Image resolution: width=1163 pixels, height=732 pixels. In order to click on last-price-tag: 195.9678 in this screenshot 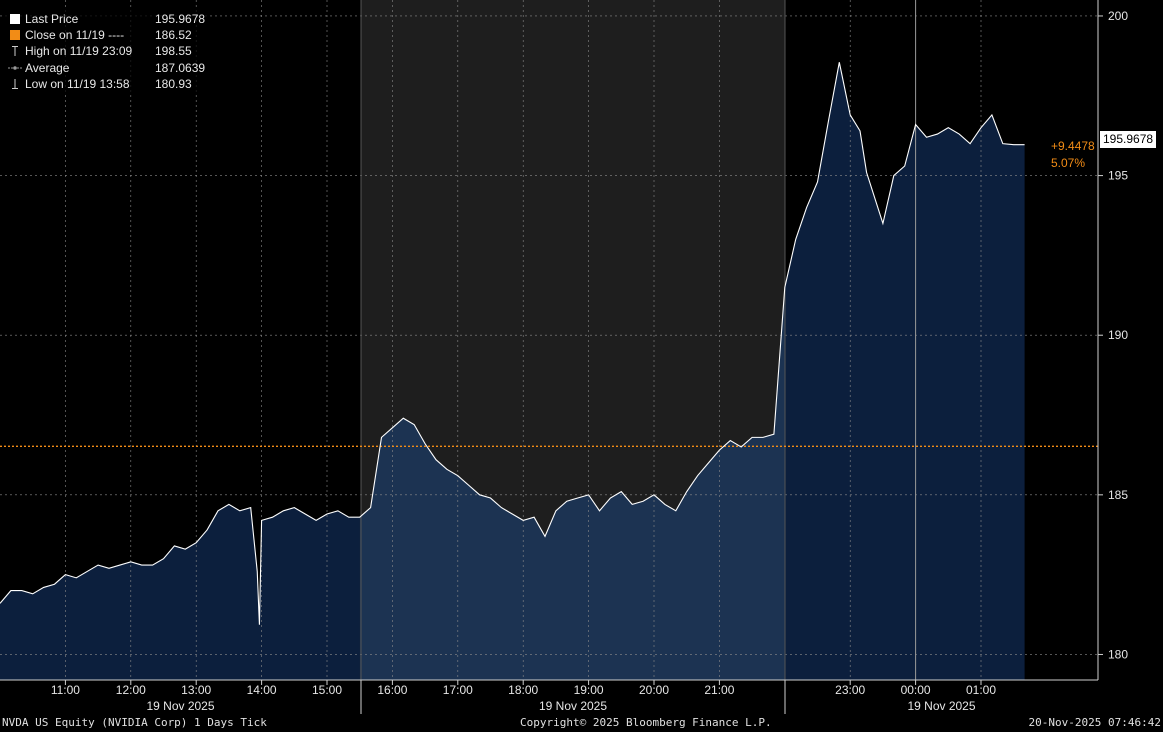, I will do `click(1128, 139)`.